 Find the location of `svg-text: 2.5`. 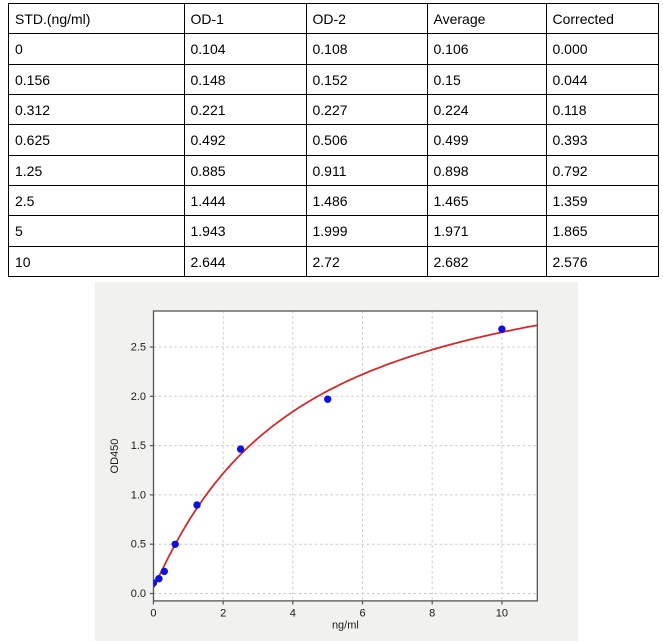

svg-text: 2.5 is located at coordinates (138, 348).